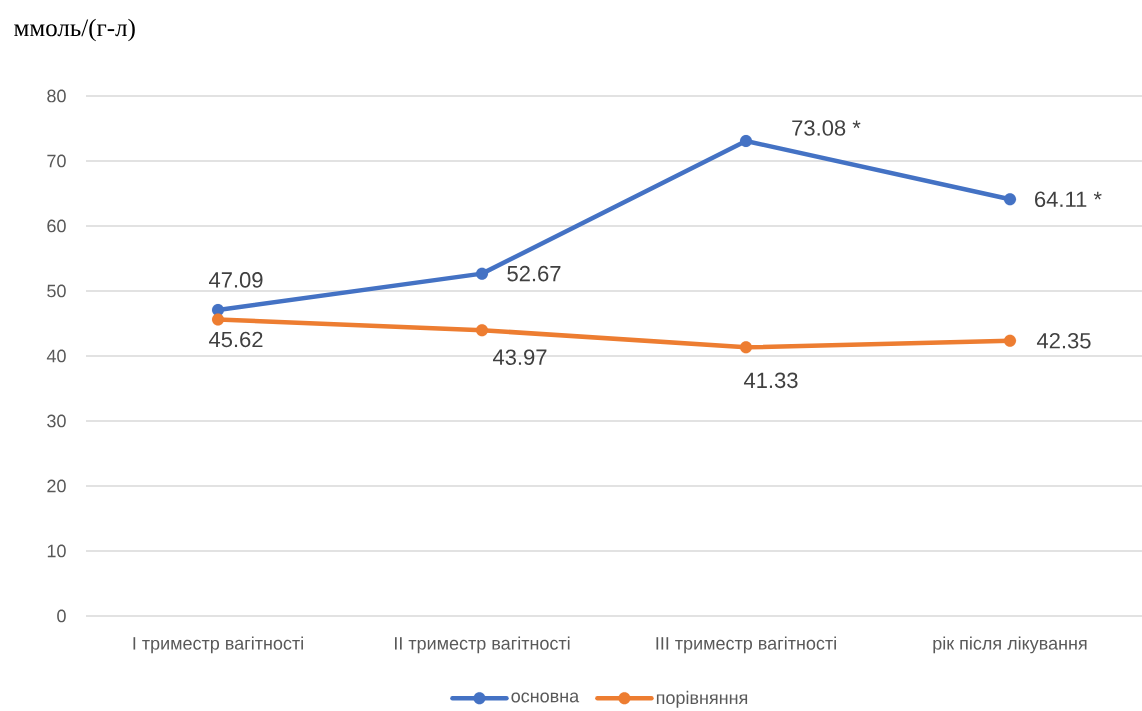  Describe the element at coordinates (545, 697) in the screenshot. I see `legend-label: основна` at that location.